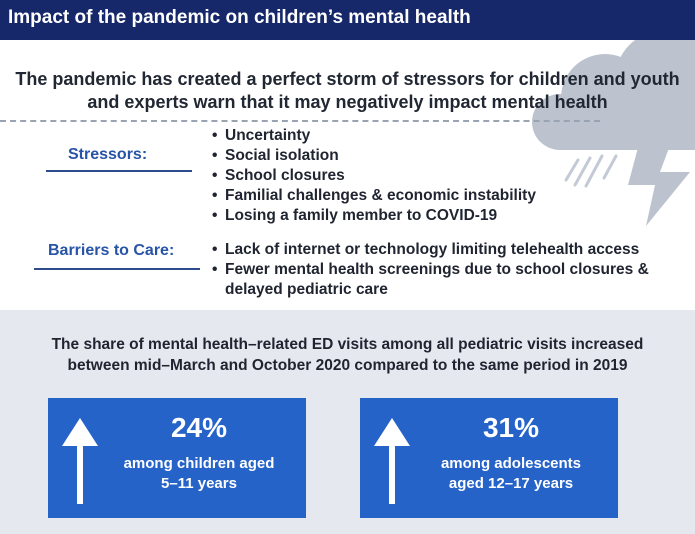 The image size is (695, 534). Describe the element at coordinates (199, 483) in the screenshot. I see `stat-card-line-2: 5–11 years` at that location.